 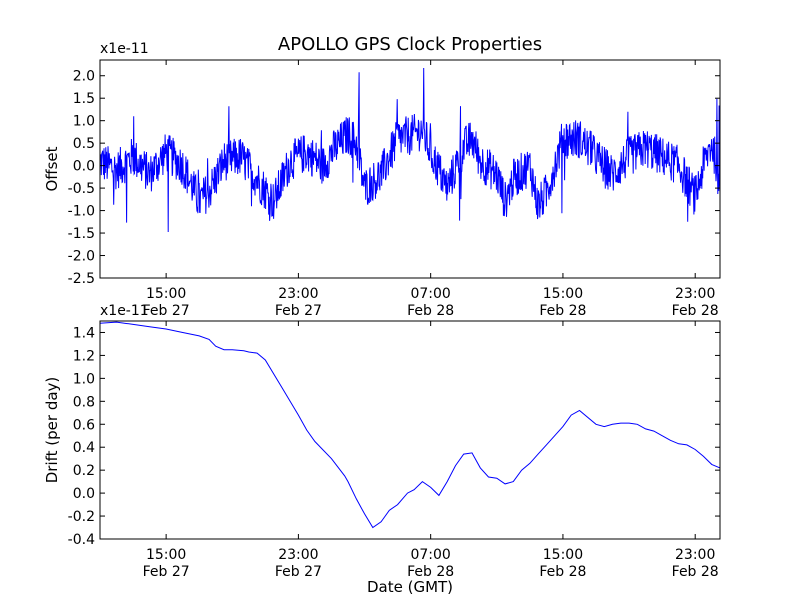 What do you see at coordinates (81, 540) in the screenshot?
I see `drift-ytick-label: -0.4` at bounding box center [81, 540].